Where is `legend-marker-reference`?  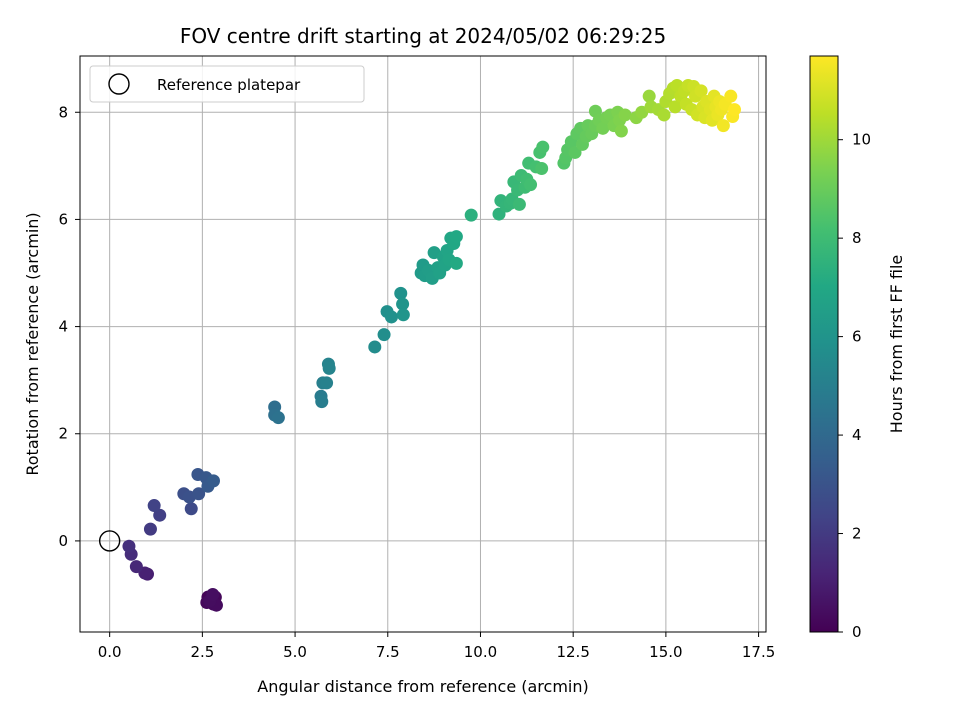 legend-marker-reference is located at coordinates (119, 84).